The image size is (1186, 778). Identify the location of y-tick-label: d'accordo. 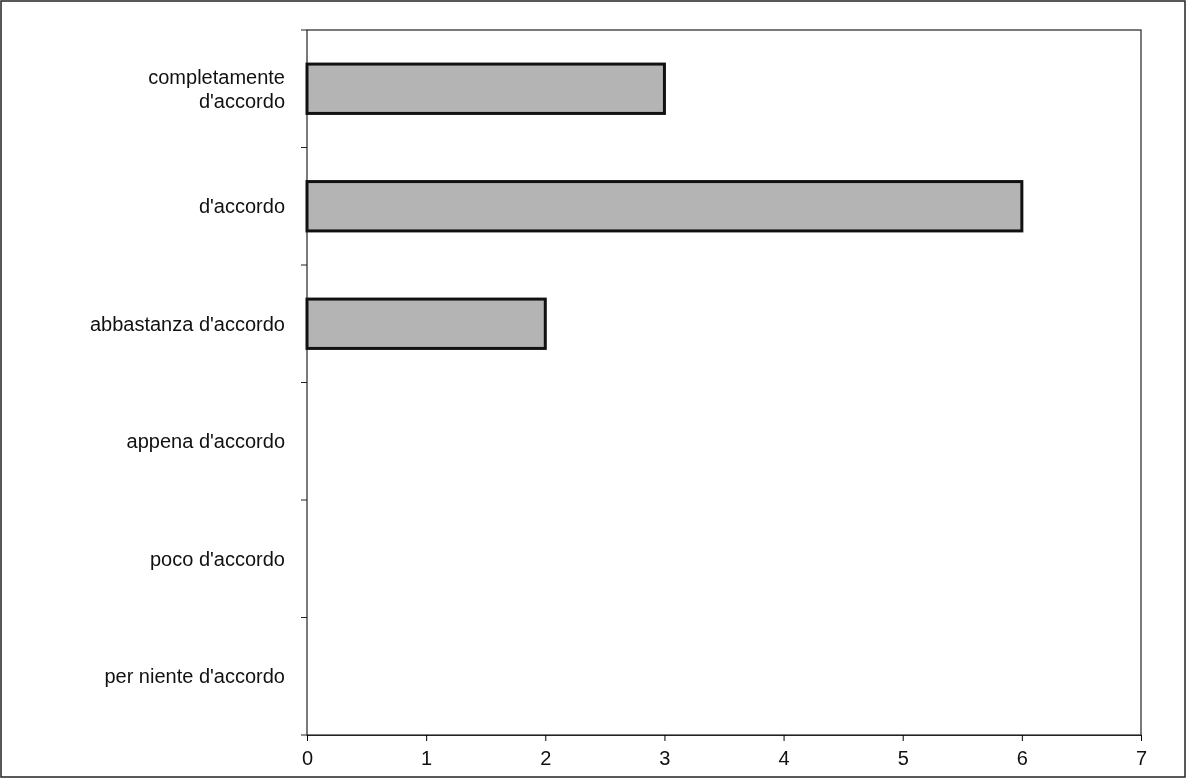
(241, 206).